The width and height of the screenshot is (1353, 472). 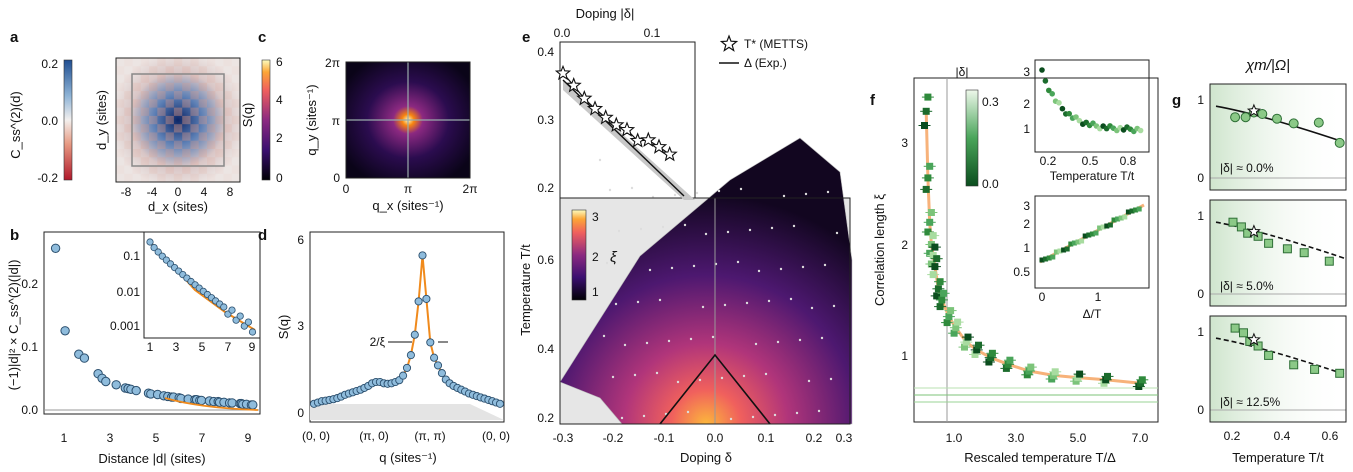 I want to click on plot-f-inset1-frame, so click(x=1092, y=106).